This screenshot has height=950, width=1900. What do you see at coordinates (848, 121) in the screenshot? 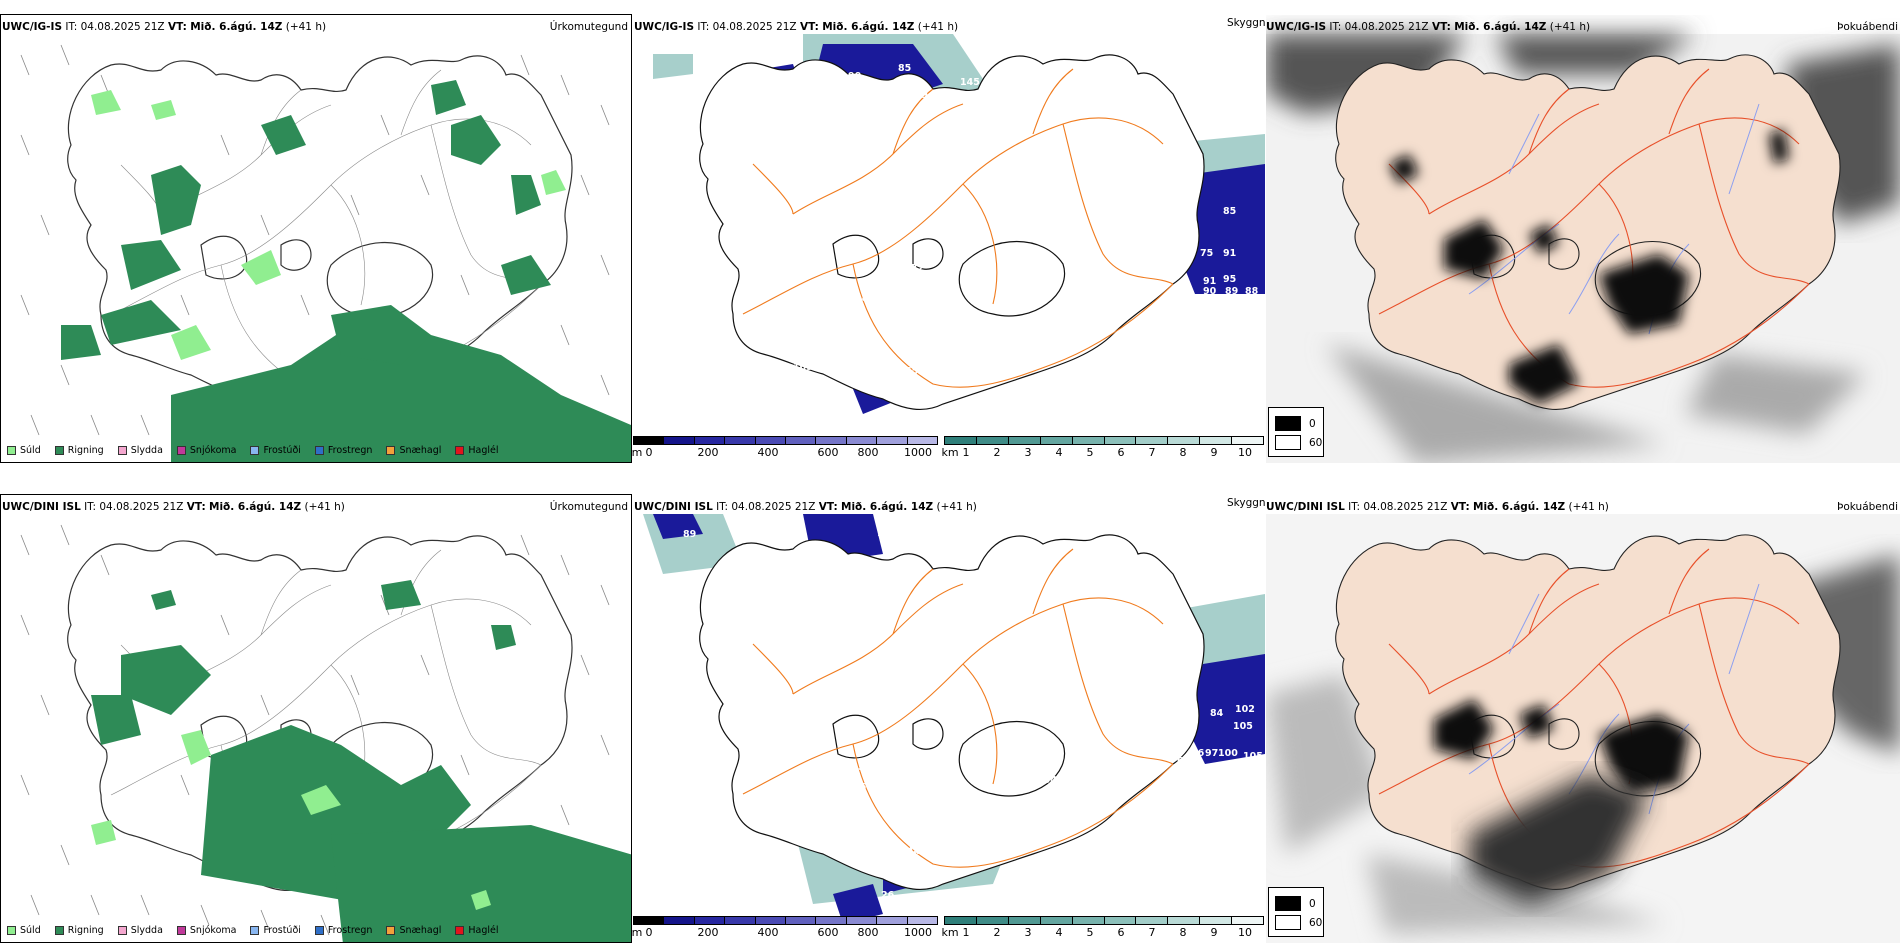
I see `cloud-base-label: 119` at bounding box center [848, 121].